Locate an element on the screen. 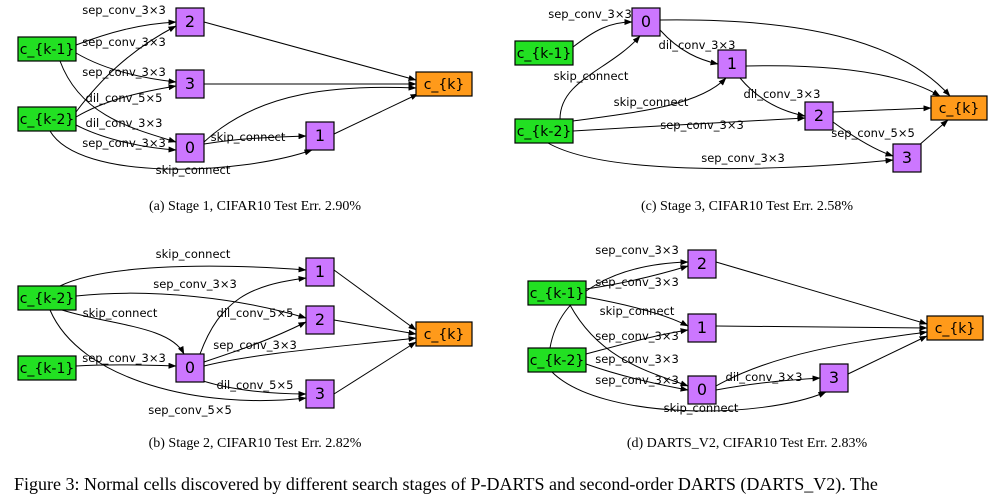 The image size is (1004, 499). node-n2: 2 is located at coordinates (702, 264).